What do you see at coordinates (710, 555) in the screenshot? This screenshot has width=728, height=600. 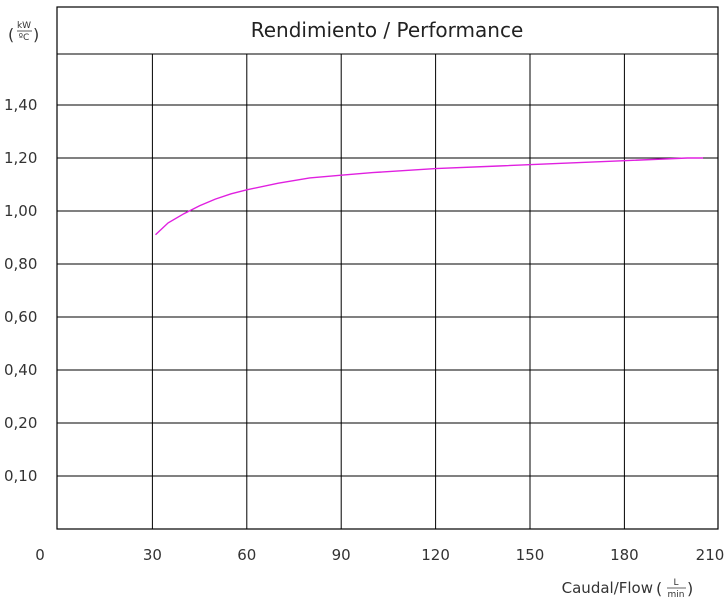 I see `x-tick-label: 210` at bounding box center [710, 555].